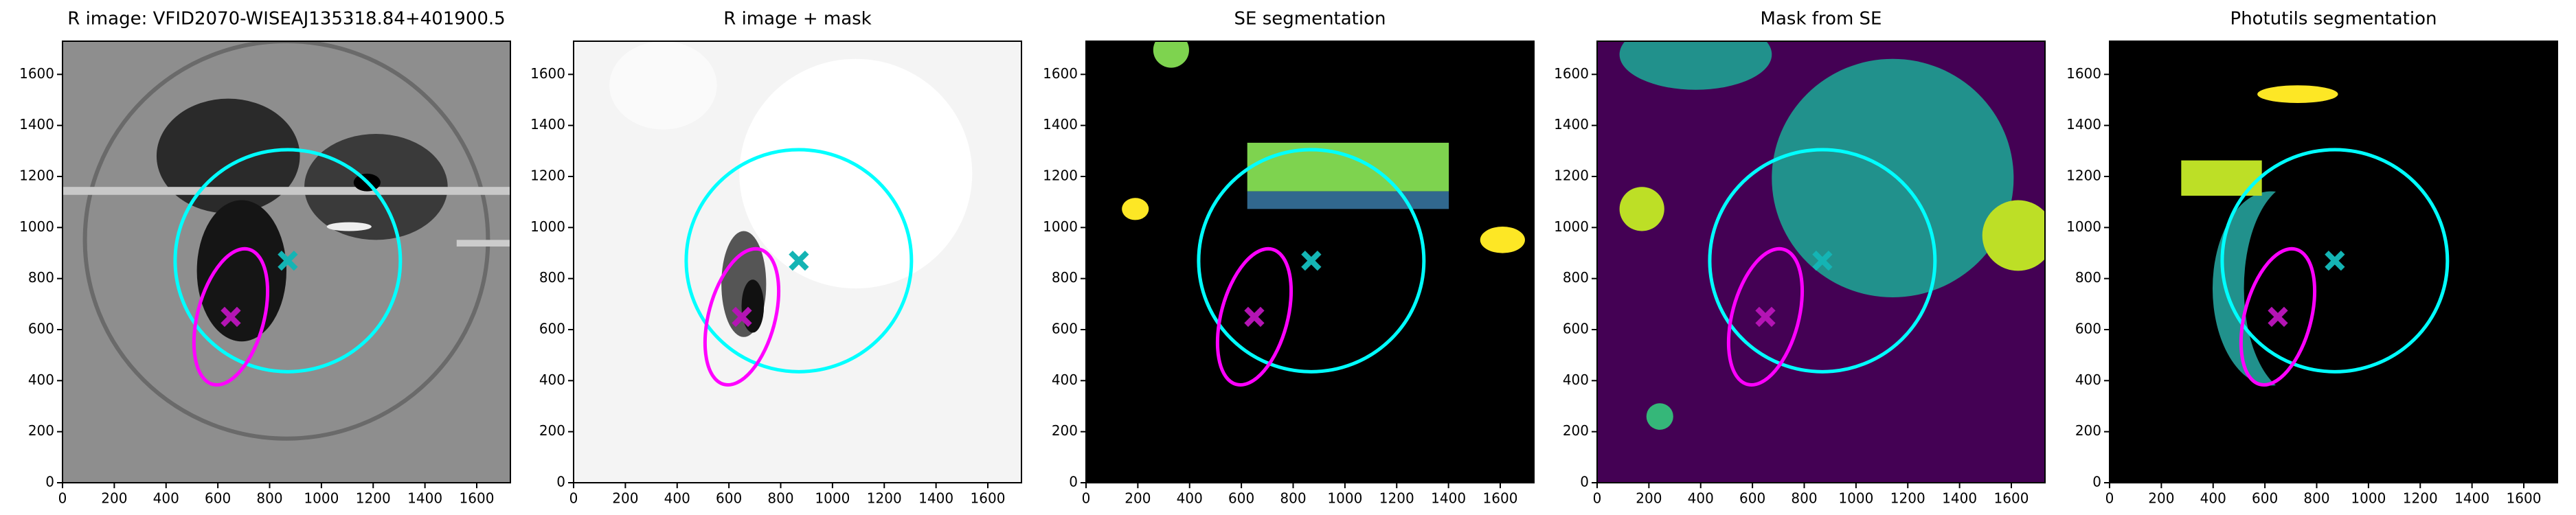 Image resolution: width=2576 pixels, height=515 pixels. What do you see at coordinates (797, 19) in the screenshot?
I see `panel-title: R image + mask` at bounding box center [797, 19].